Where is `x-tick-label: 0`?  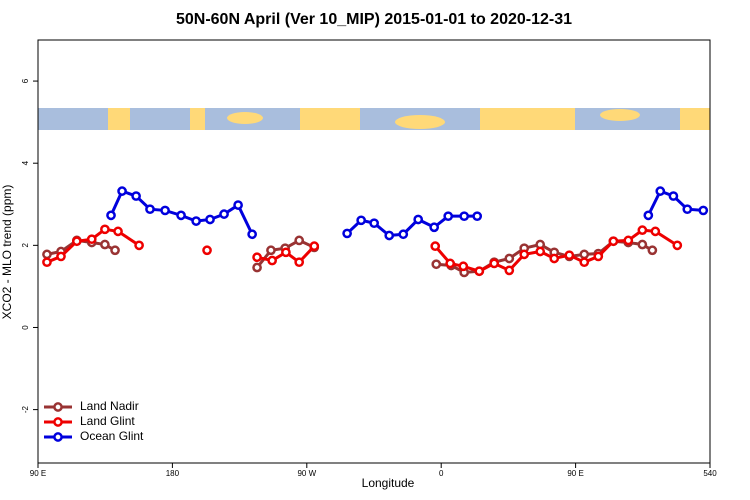
x-tick-label: 0 is located at coordinates (441, 473).